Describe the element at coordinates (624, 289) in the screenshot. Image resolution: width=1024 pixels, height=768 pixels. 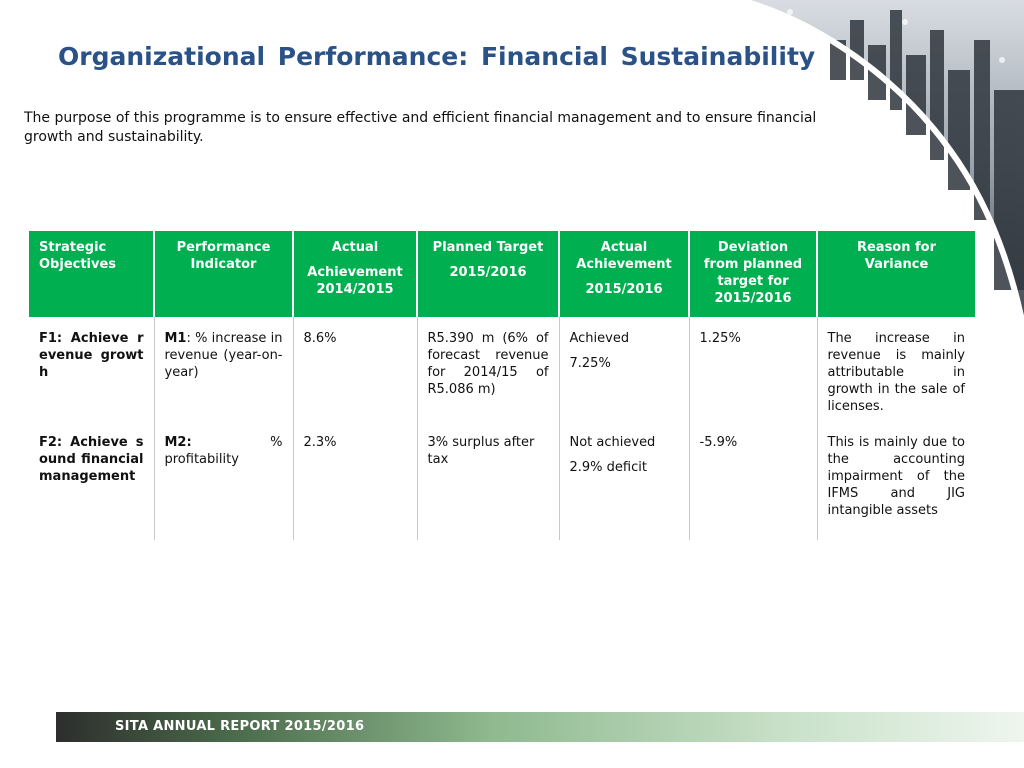
I see `header-actual-achievement-line2: 2015/2016` at that location.